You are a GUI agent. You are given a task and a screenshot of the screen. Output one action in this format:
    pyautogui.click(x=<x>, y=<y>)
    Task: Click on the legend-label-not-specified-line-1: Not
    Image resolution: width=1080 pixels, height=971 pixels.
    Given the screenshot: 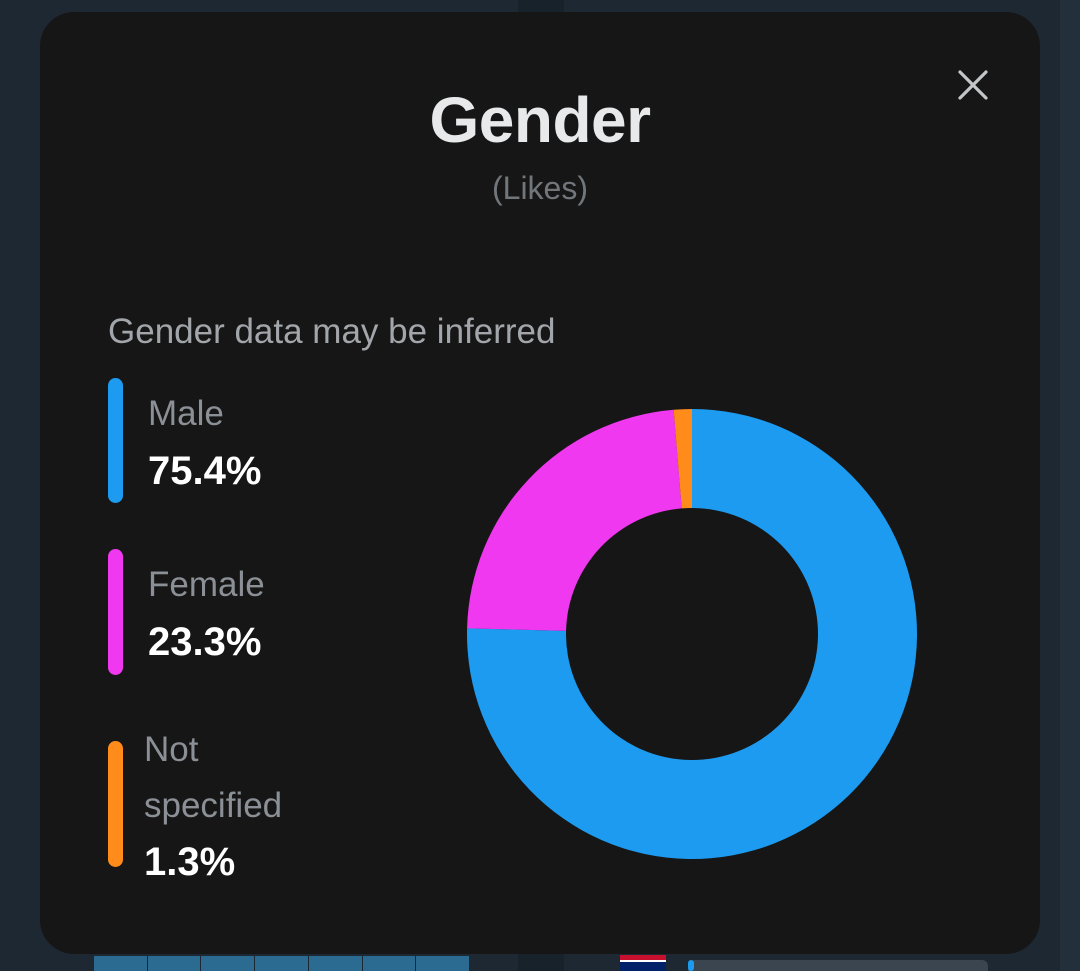 What is the action you would take?
    pyautogui.click(x=171, y=749)
    